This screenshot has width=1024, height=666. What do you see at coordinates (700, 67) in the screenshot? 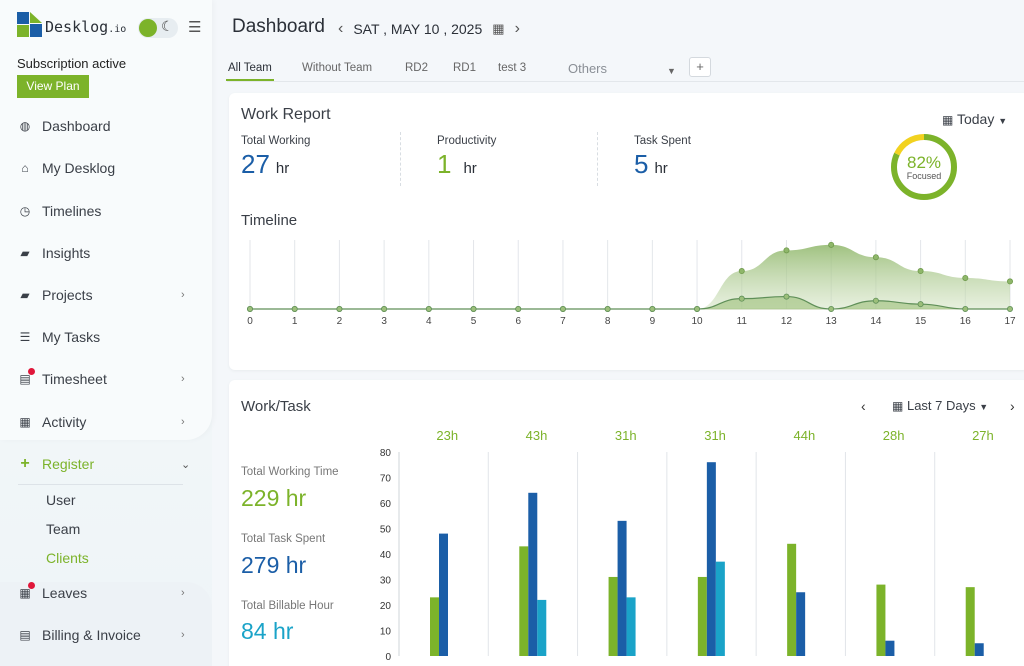
I see `add-tab-button: +` at bounding box center [700, 67].